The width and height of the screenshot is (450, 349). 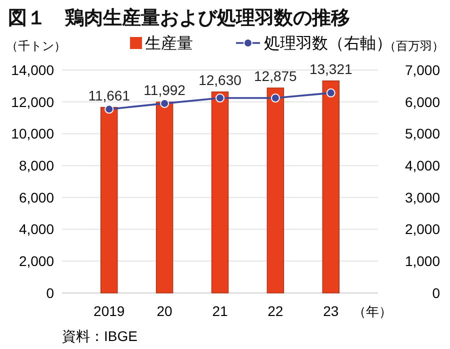 What do you see at coordinates (422, 261) in the screenshot?
I see `y2-tick-label: 1,000` at bounding box center [422, 261].